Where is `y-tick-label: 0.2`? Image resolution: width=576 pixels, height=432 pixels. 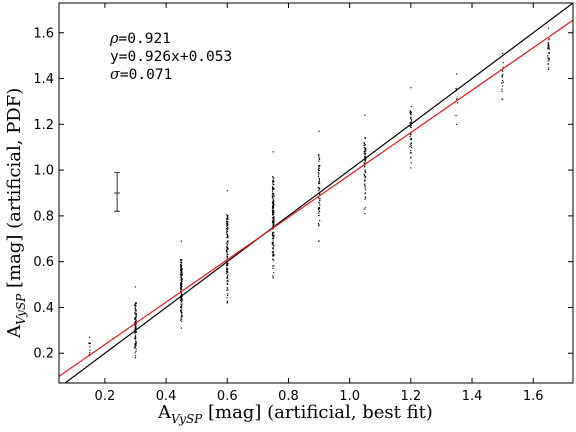
y-tick-label: 0.2 is located at coordinates (43, 354).